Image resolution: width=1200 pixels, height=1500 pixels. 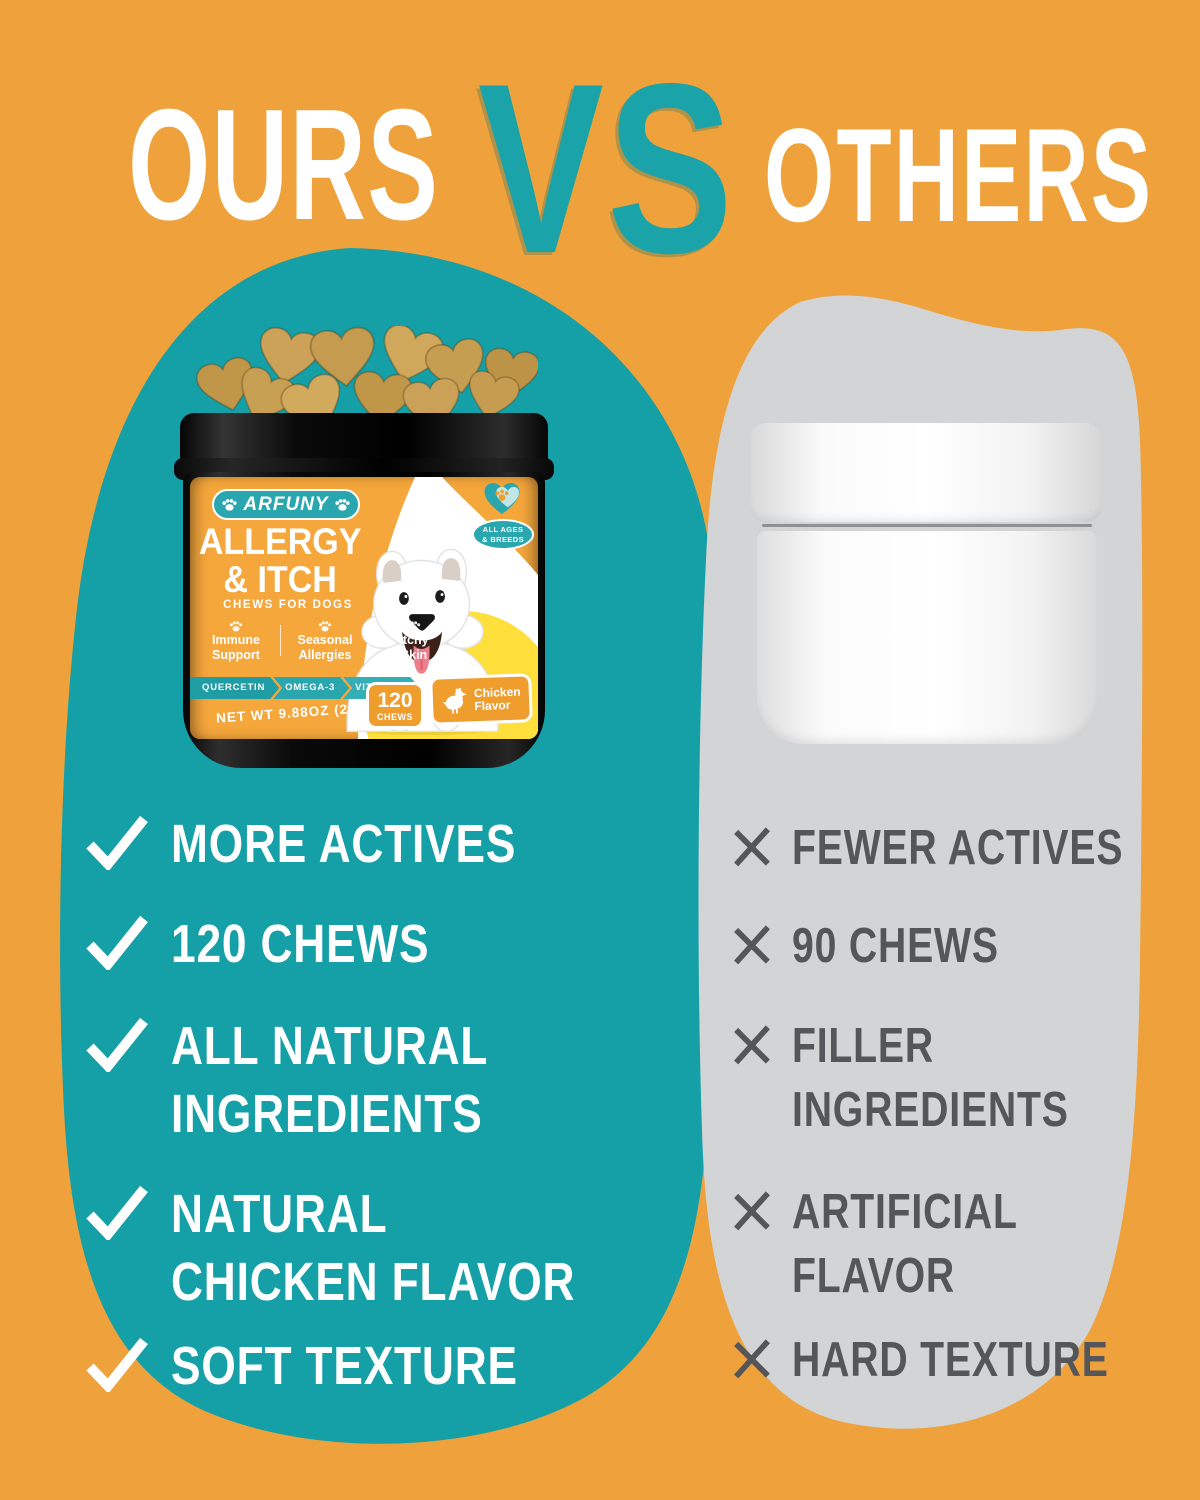 I want to click on drawback-item: FEWER ACTIVES, so click(x=965, y=848).